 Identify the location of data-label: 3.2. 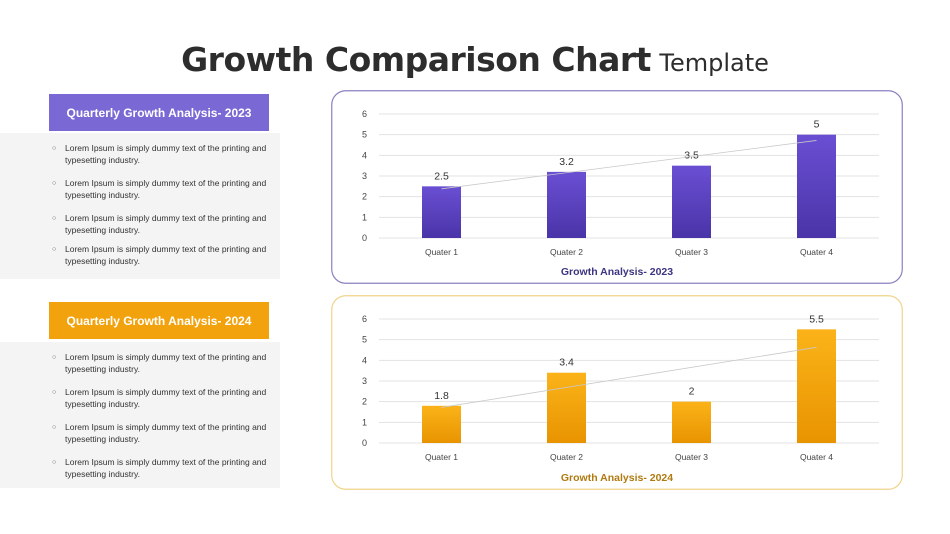
(566, 162).